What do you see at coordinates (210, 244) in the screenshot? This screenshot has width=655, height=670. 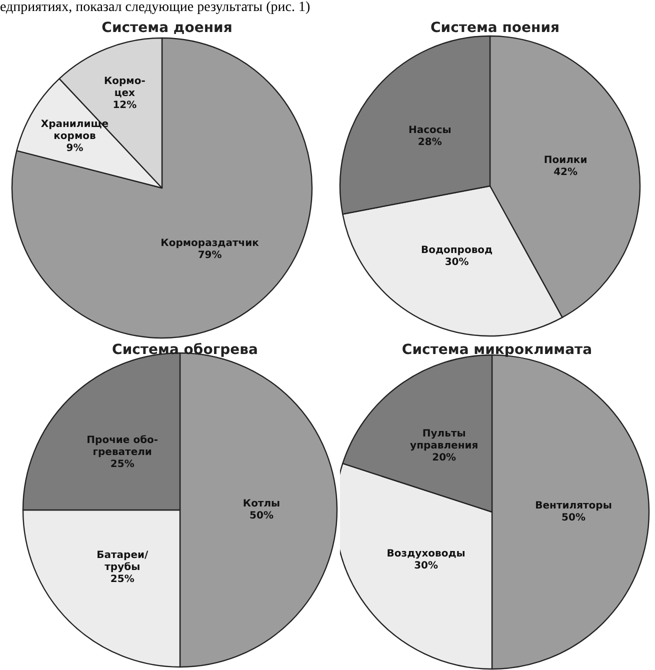 I see `slice-label: Кормораздатчик` at bounding box center [210, 244].